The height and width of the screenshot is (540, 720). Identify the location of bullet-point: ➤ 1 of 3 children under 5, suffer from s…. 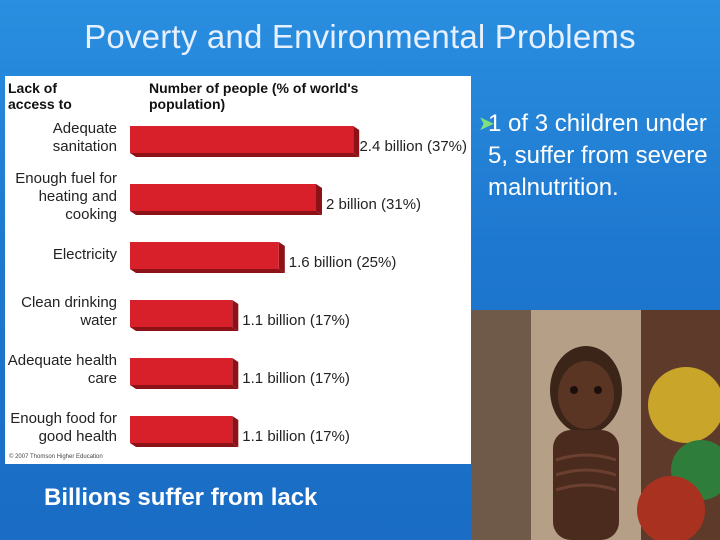
(593, 156).